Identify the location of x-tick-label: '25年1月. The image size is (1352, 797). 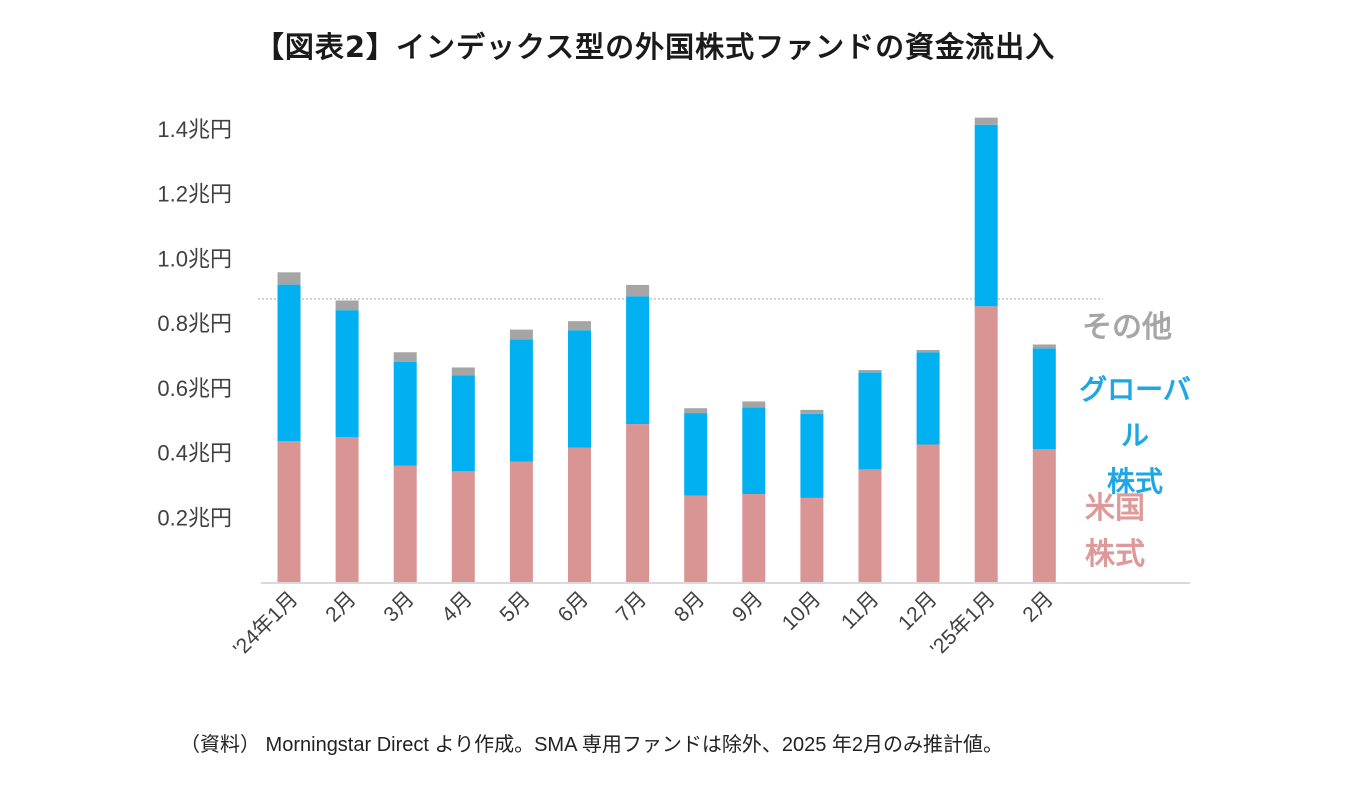
(963, 624).